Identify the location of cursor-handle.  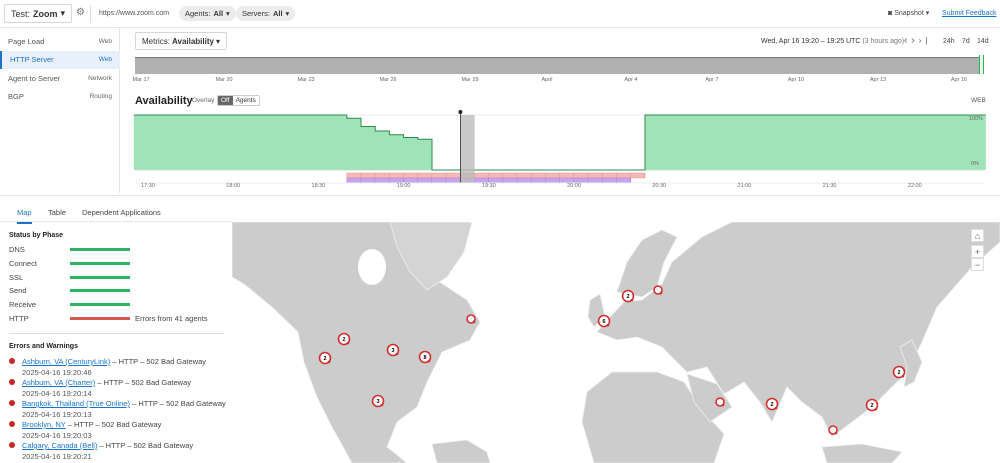
(460, 112).